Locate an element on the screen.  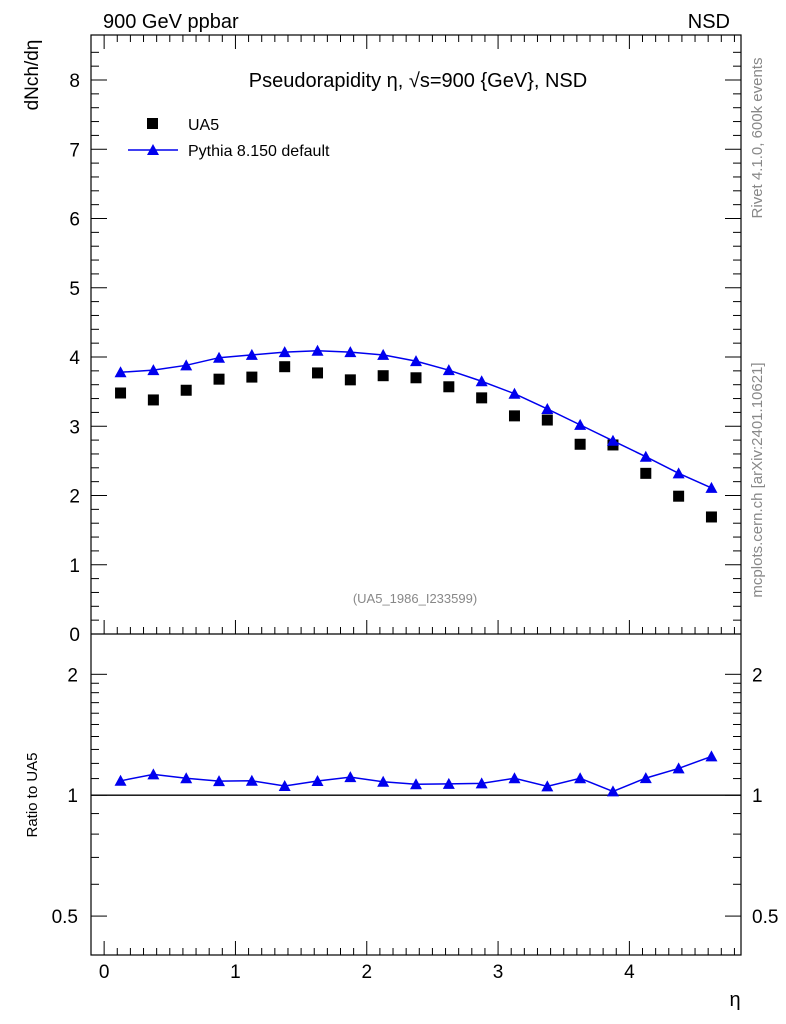
legend-label-ua5: UA5 is located at coordinates (203, 125).